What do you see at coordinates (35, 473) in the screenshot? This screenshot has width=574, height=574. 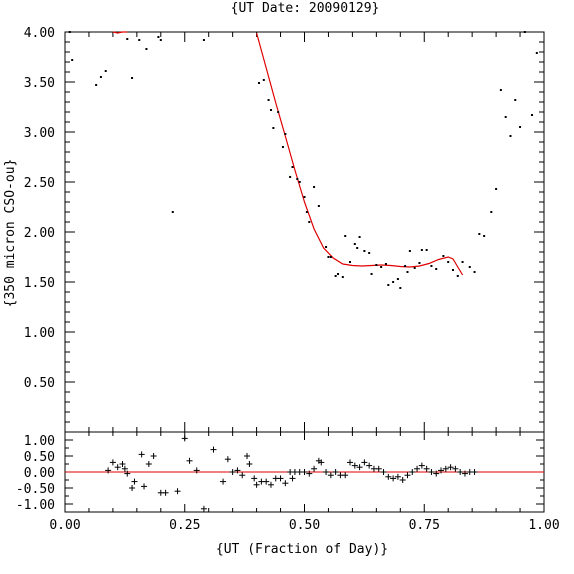 I see `residual-y-tick-labels: 1.000.500.00-0.50-1.00` at bounding box center [35, 473].